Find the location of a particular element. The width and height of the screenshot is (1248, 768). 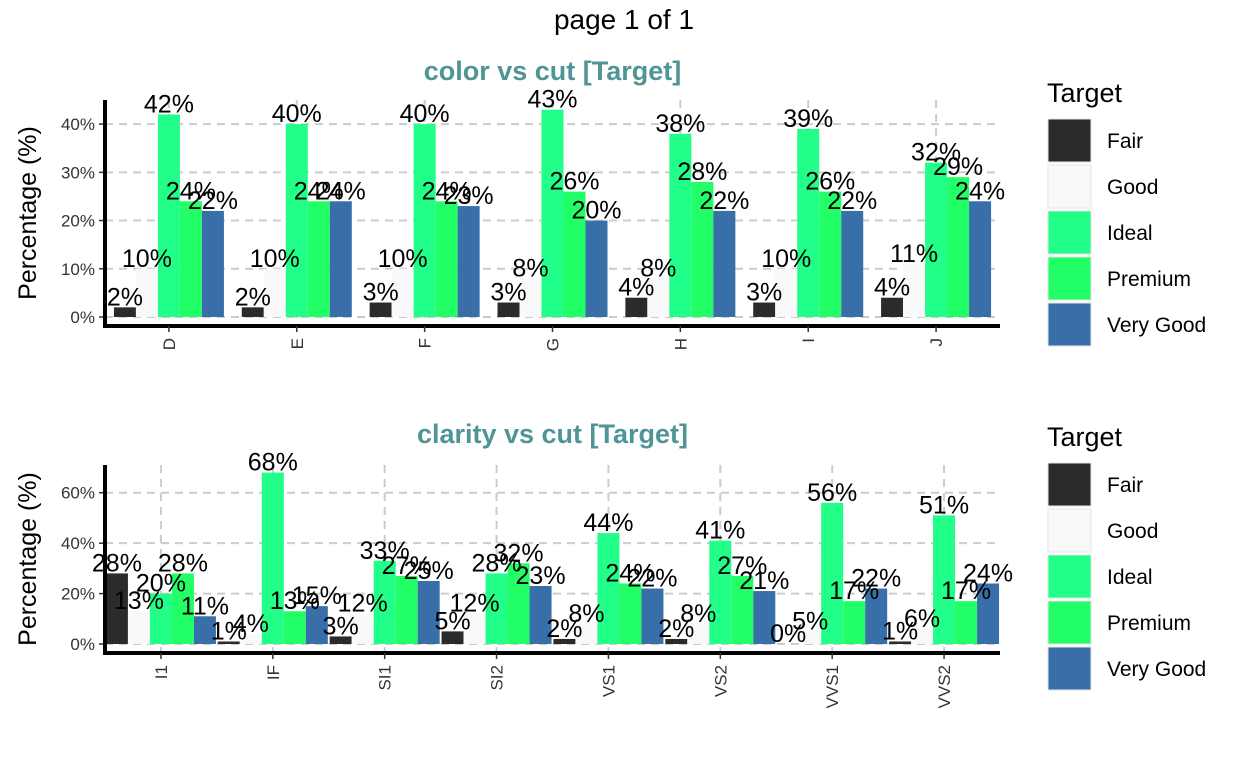

x-tick-label: VVS2 is located at coordinates (944, 686).